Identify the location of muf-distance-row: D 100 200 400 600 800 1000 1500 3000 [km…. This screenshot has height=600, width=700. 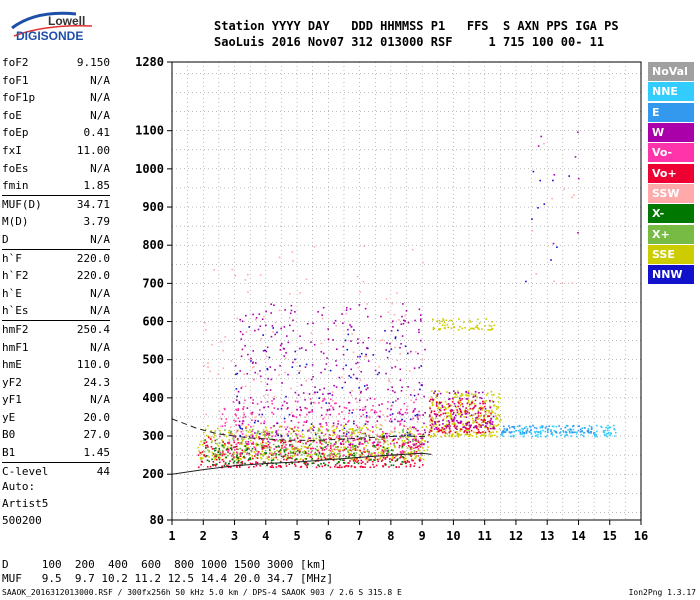
(164, 564).